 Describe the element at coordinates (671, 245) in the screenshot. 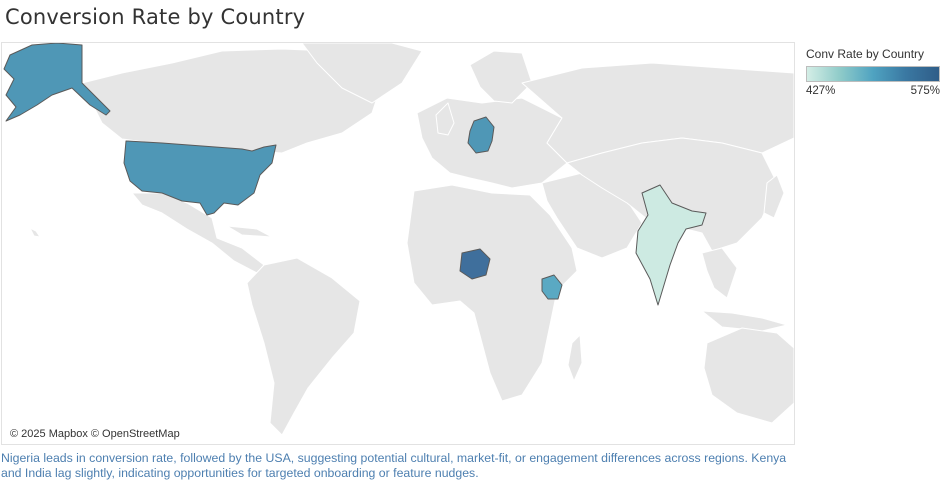

I see `country-india` at that location.